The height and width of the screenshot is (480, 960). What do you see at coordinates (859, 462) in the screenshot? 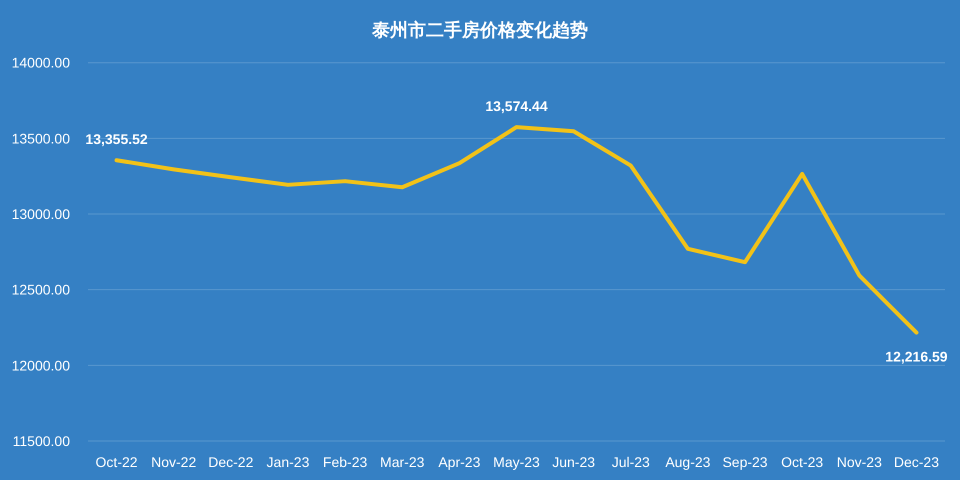
I see `x-tick-label: Nov-23` at bounding box center [859, 462].